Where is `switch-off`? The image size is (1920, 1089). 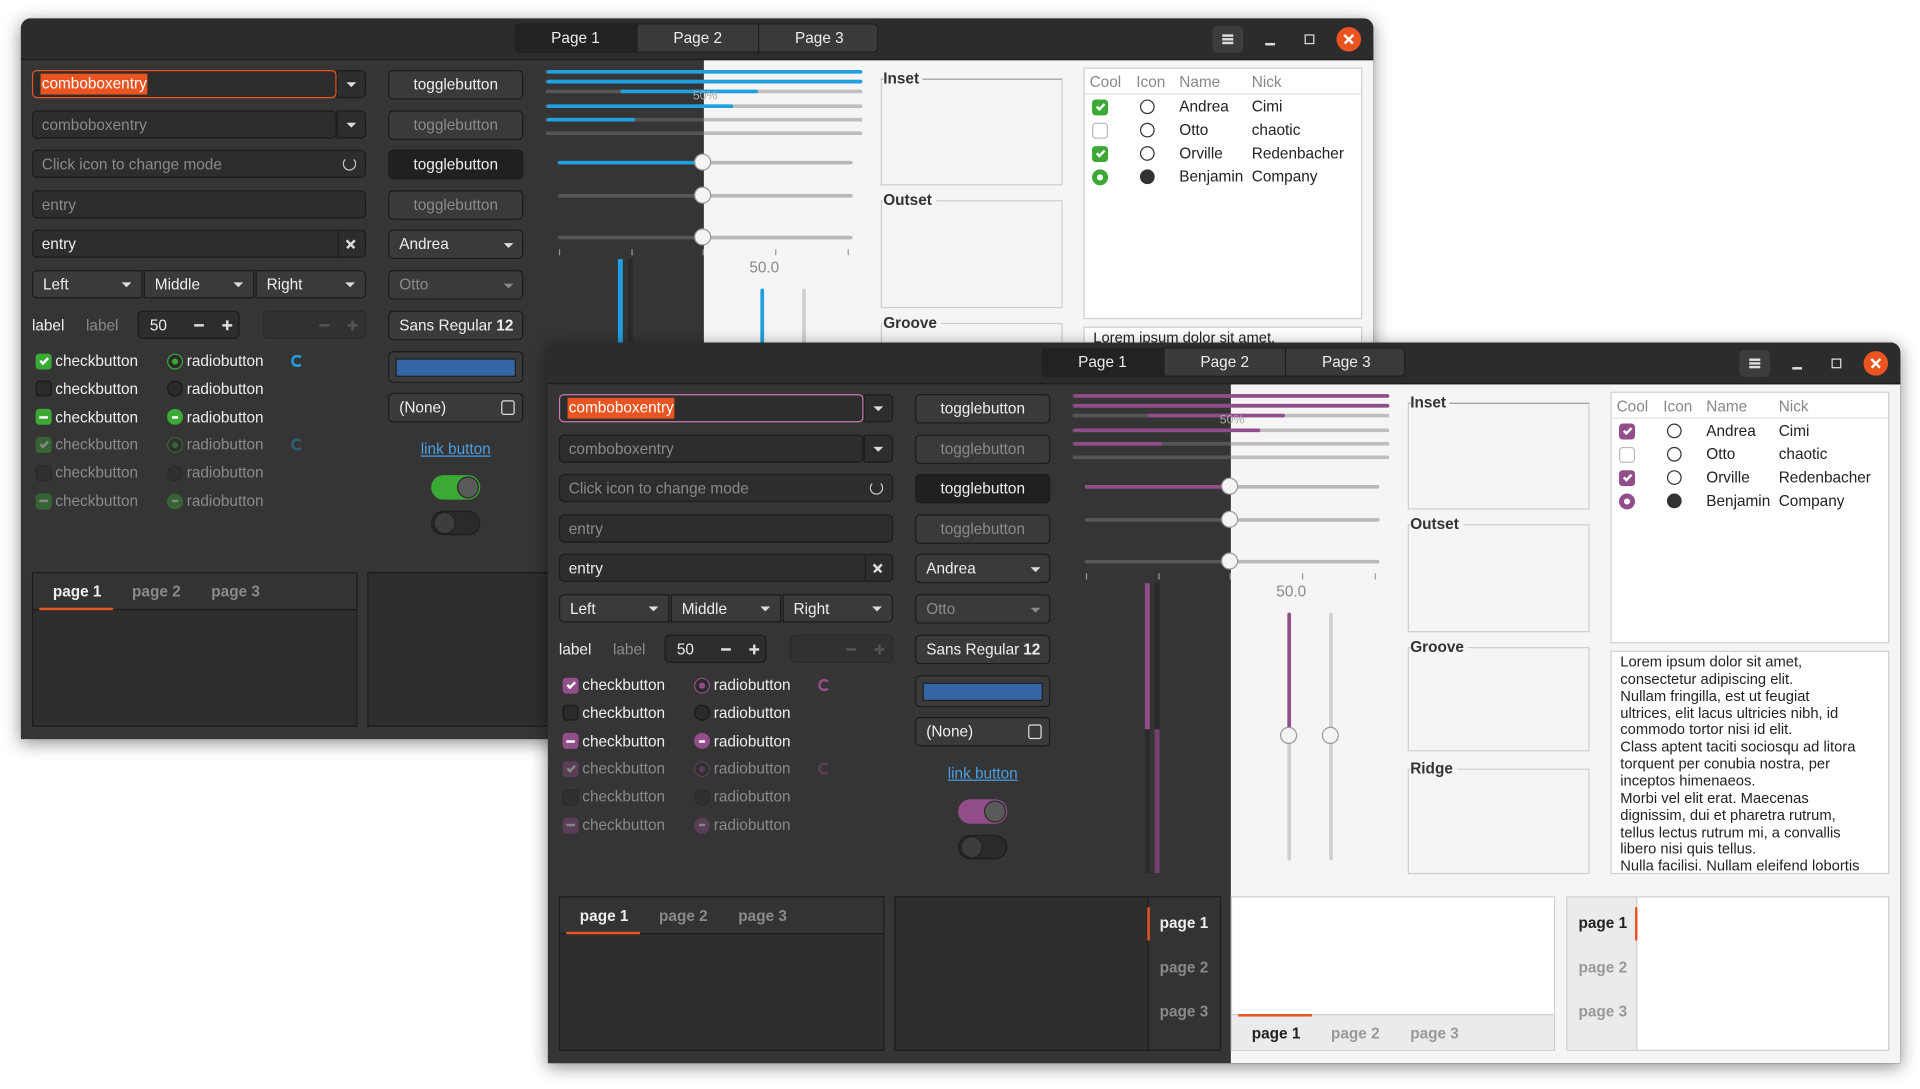 switch-off is located at coordinates (983, 847).